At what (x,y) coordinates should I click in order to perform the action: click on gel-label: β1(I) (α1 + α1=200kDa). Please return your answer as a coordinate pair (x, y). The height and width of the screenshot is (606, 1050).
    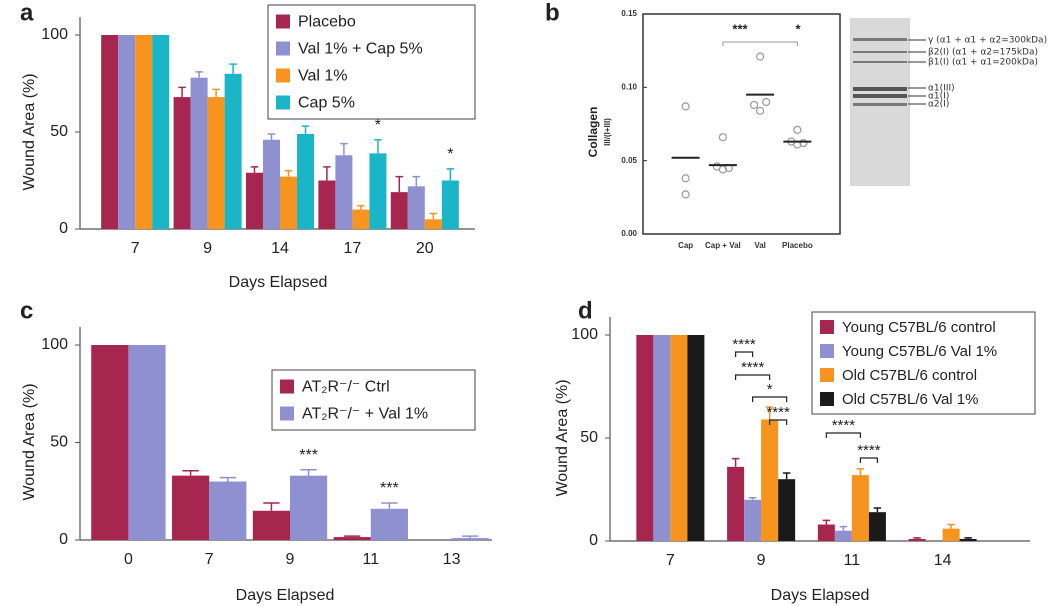
    Looking at the image, I should click on (983, 63).